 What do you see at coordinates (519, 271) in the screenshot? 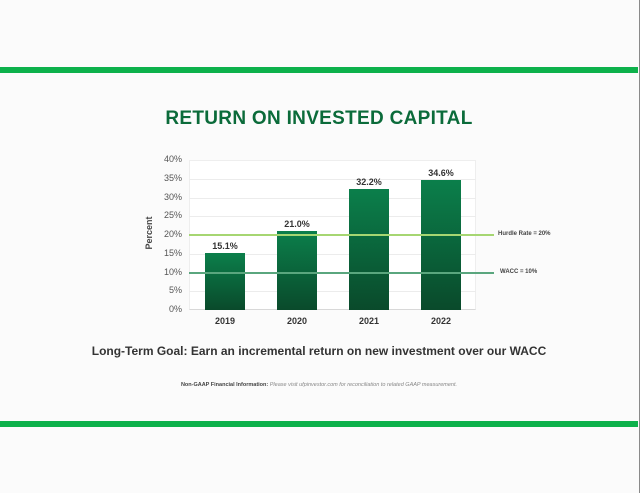
I see `wacc-label: WACC = 10%` at bounding box center [519, 271].